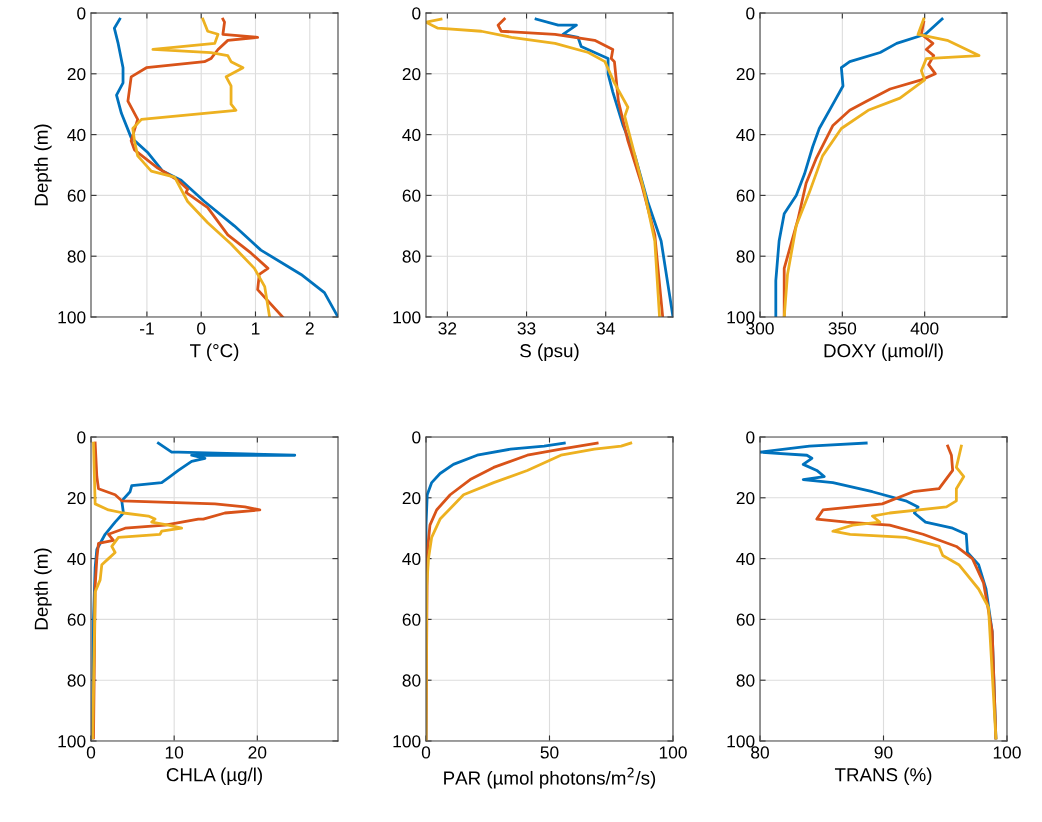 This screenshot has width=1042, height=822. I want to click on x-tick-label: 34, so click(605, 328).